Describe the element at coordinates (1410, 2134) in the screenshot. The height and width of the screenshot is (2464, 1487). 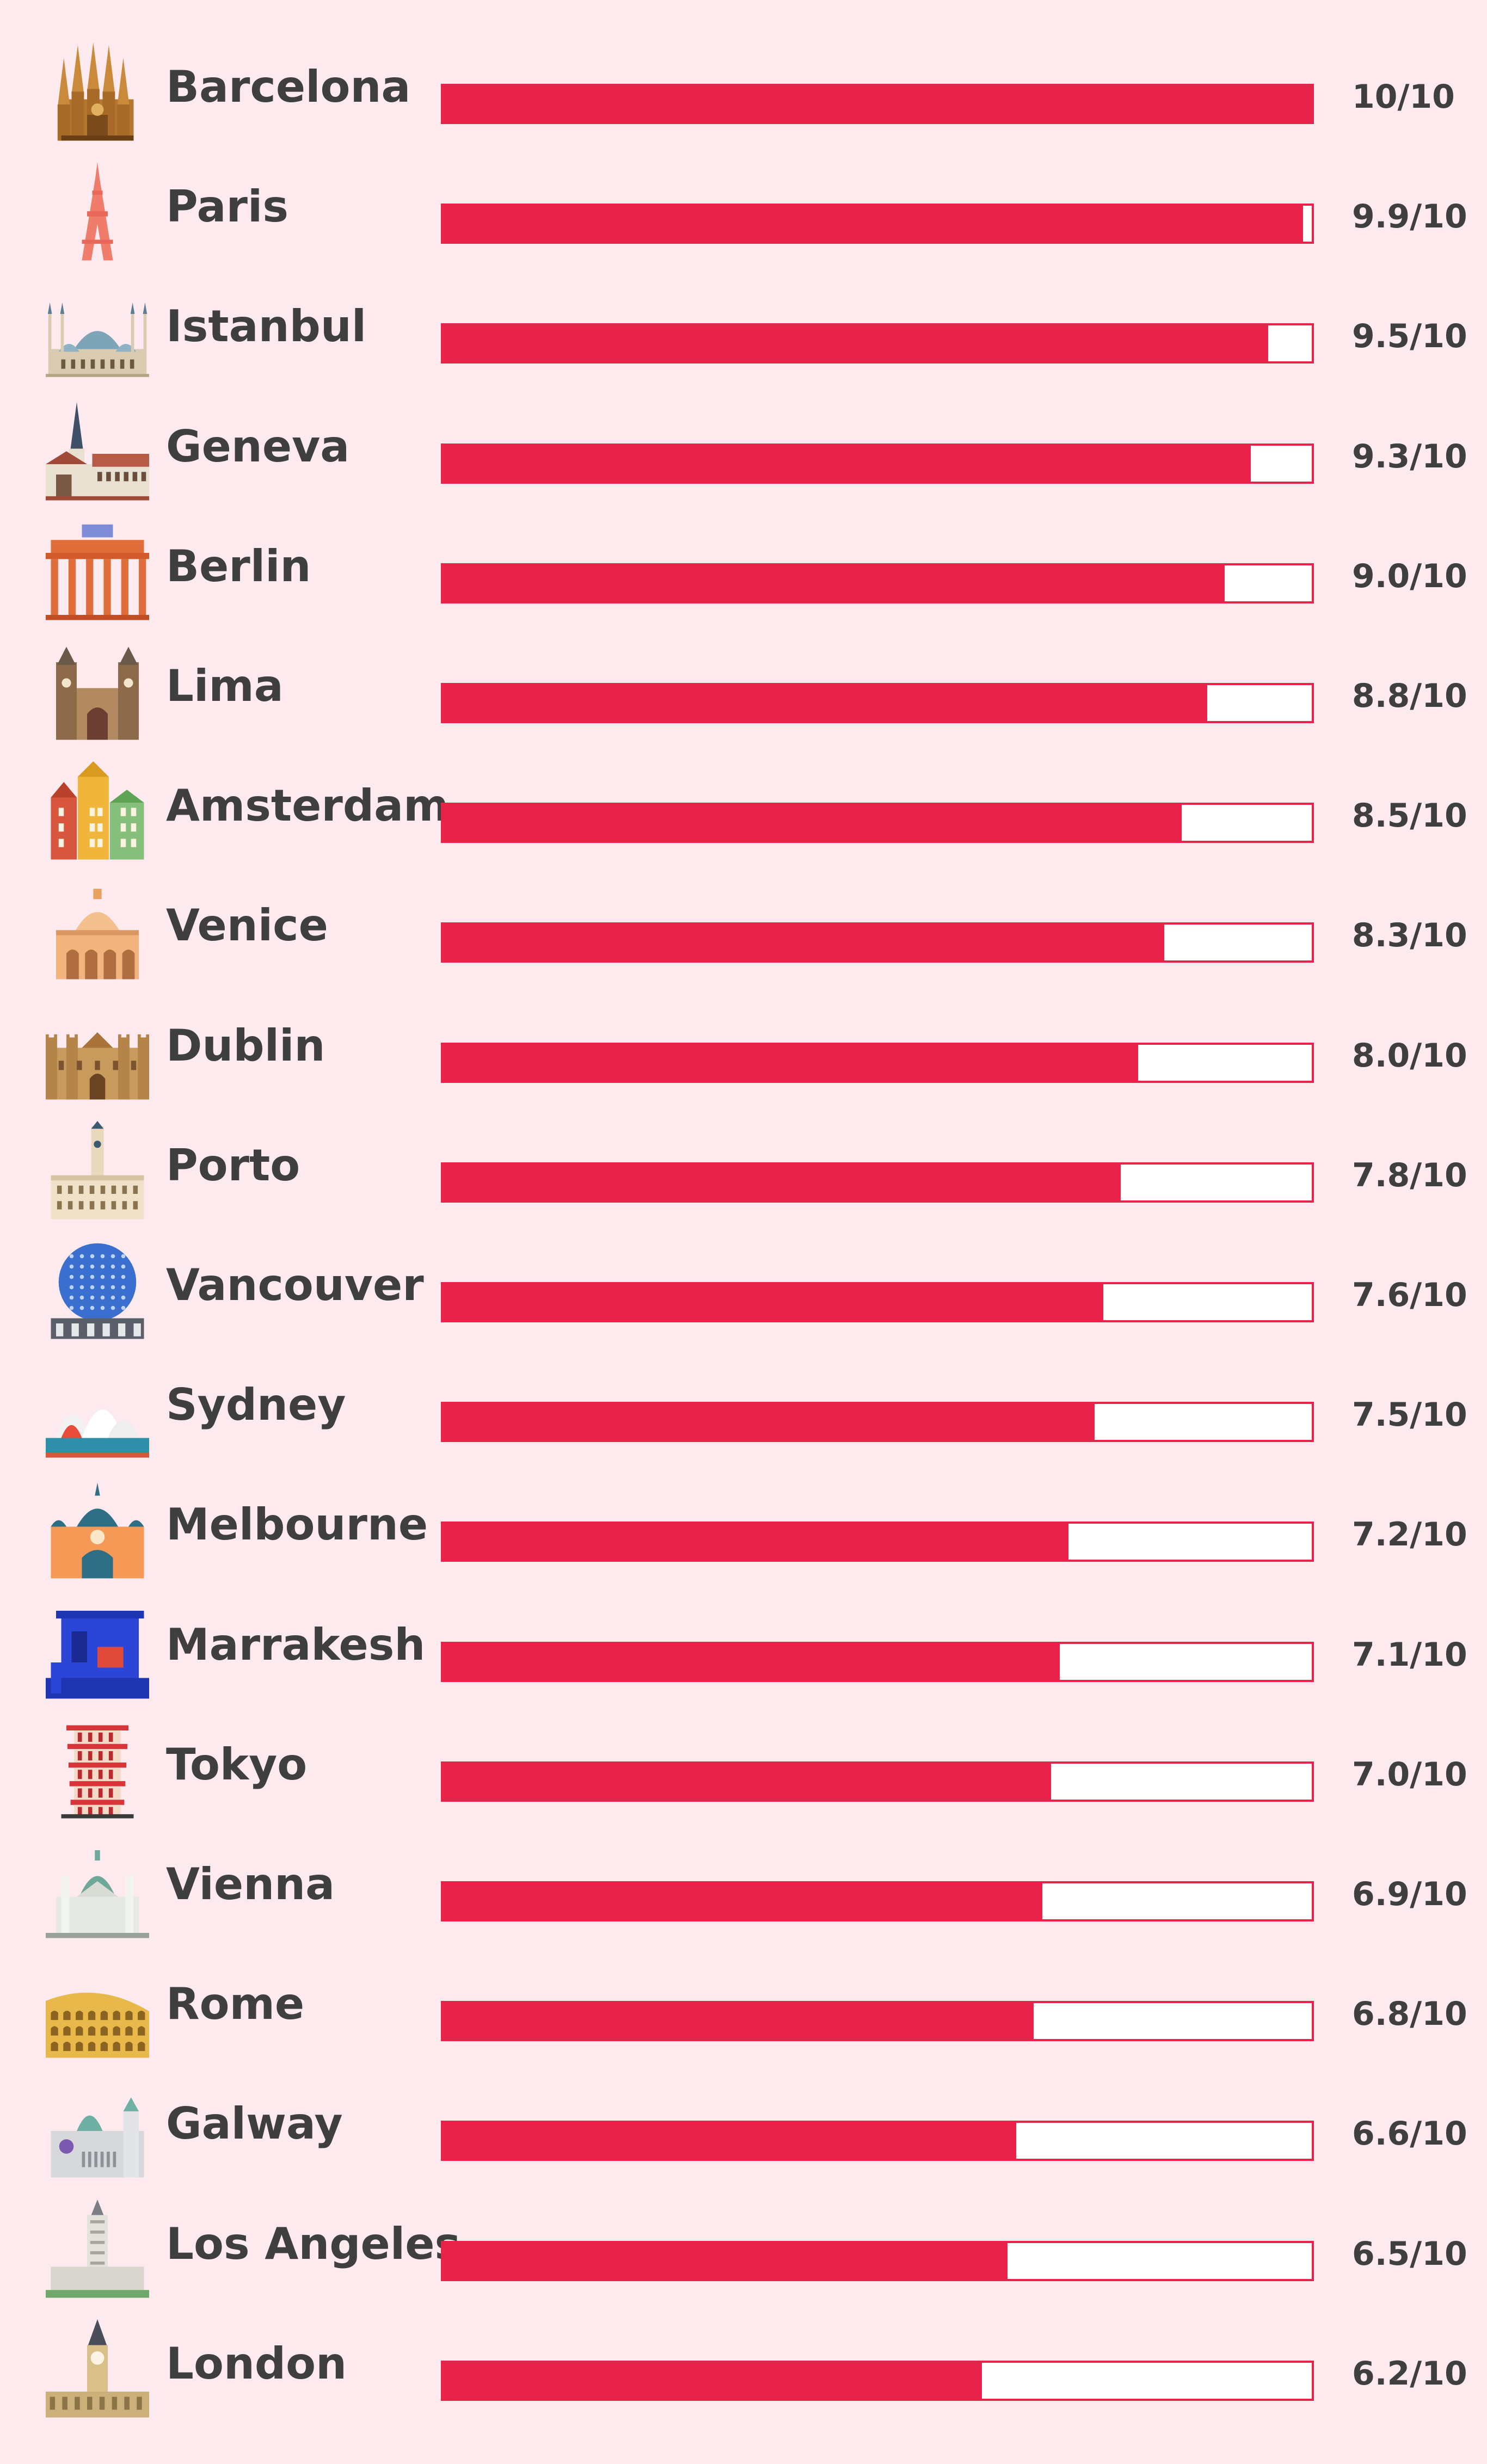
I see `value-label: 6.6/10` at that location.